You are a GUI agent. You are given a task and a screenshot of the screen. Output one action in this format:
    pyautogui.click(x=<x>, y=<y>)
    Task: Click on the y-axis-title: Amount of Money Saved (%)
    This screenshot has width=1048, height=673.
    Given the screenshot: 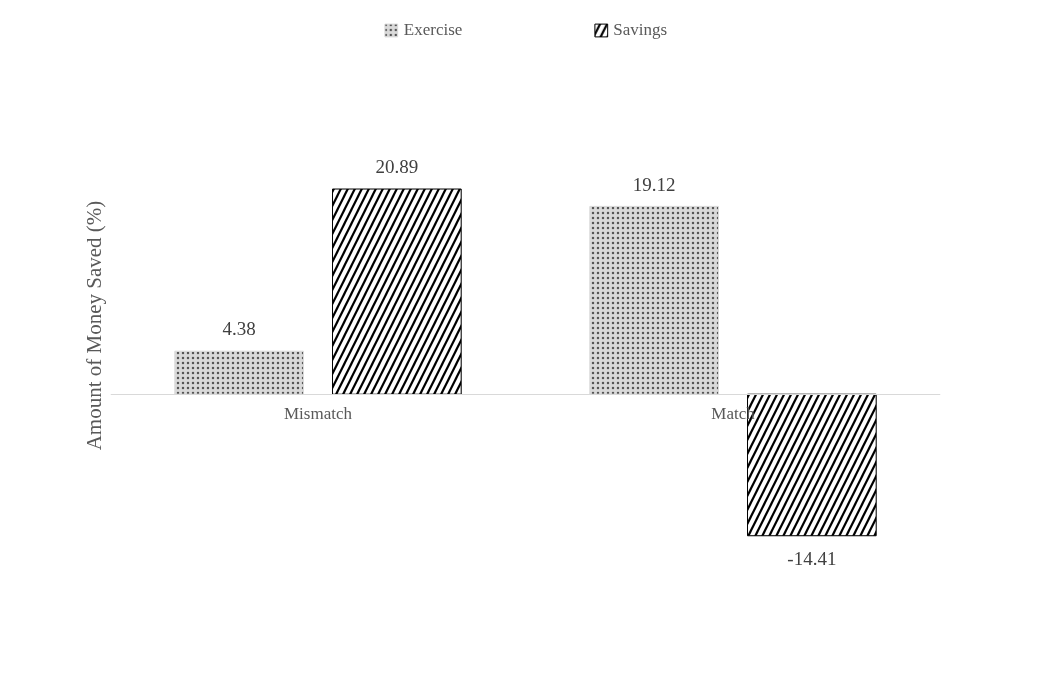 What is the action you would take?
    pyautogui.click(x=93, y=325)
    